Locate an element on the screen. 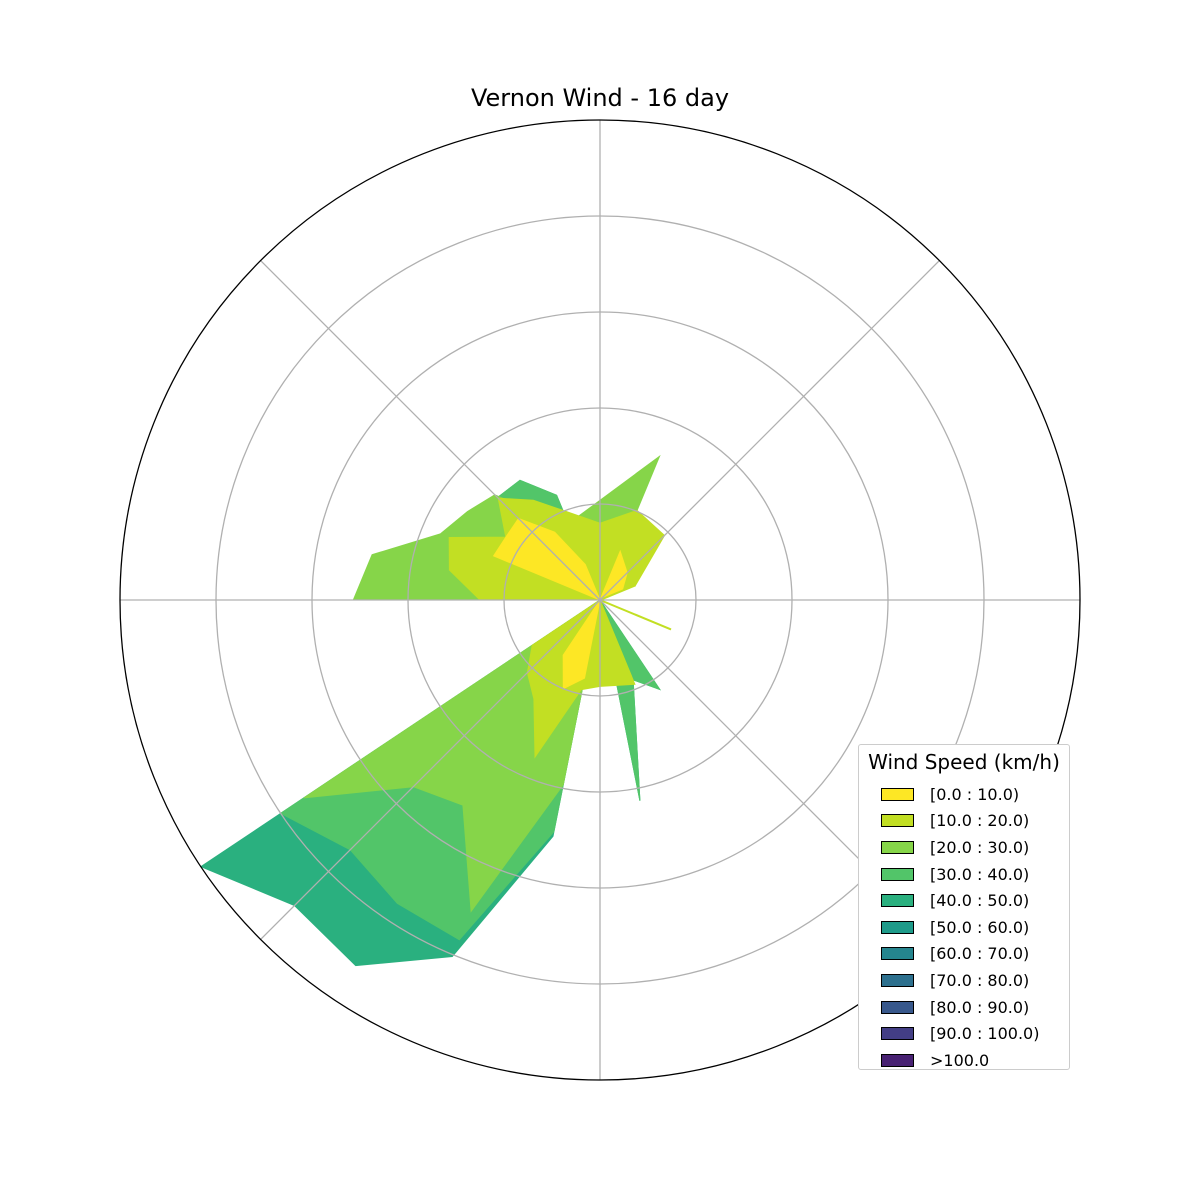  legend-item: [70.0 : 80.0) is located at coordinates (960, 980).